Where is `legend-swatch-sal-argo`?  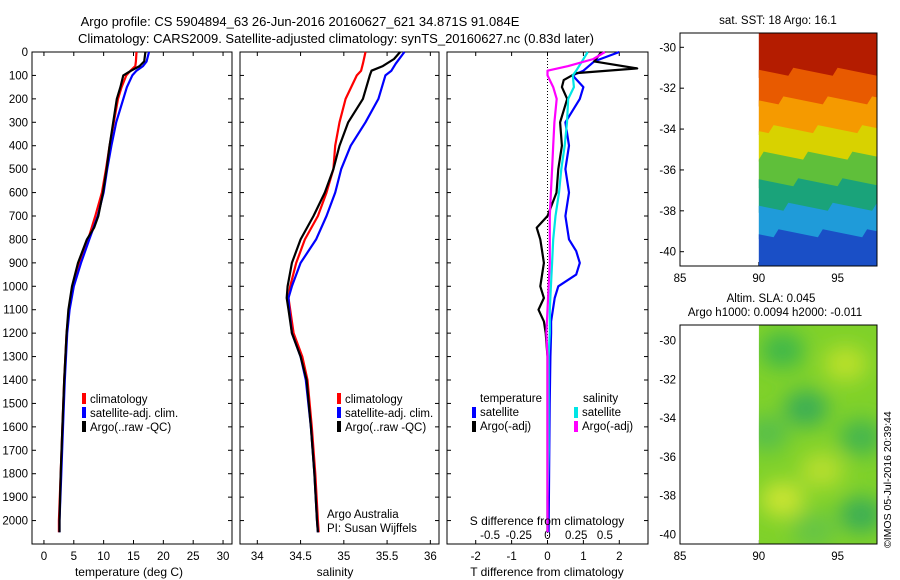 legend-swatch-sal-argo is located at coordinates (576, 426).